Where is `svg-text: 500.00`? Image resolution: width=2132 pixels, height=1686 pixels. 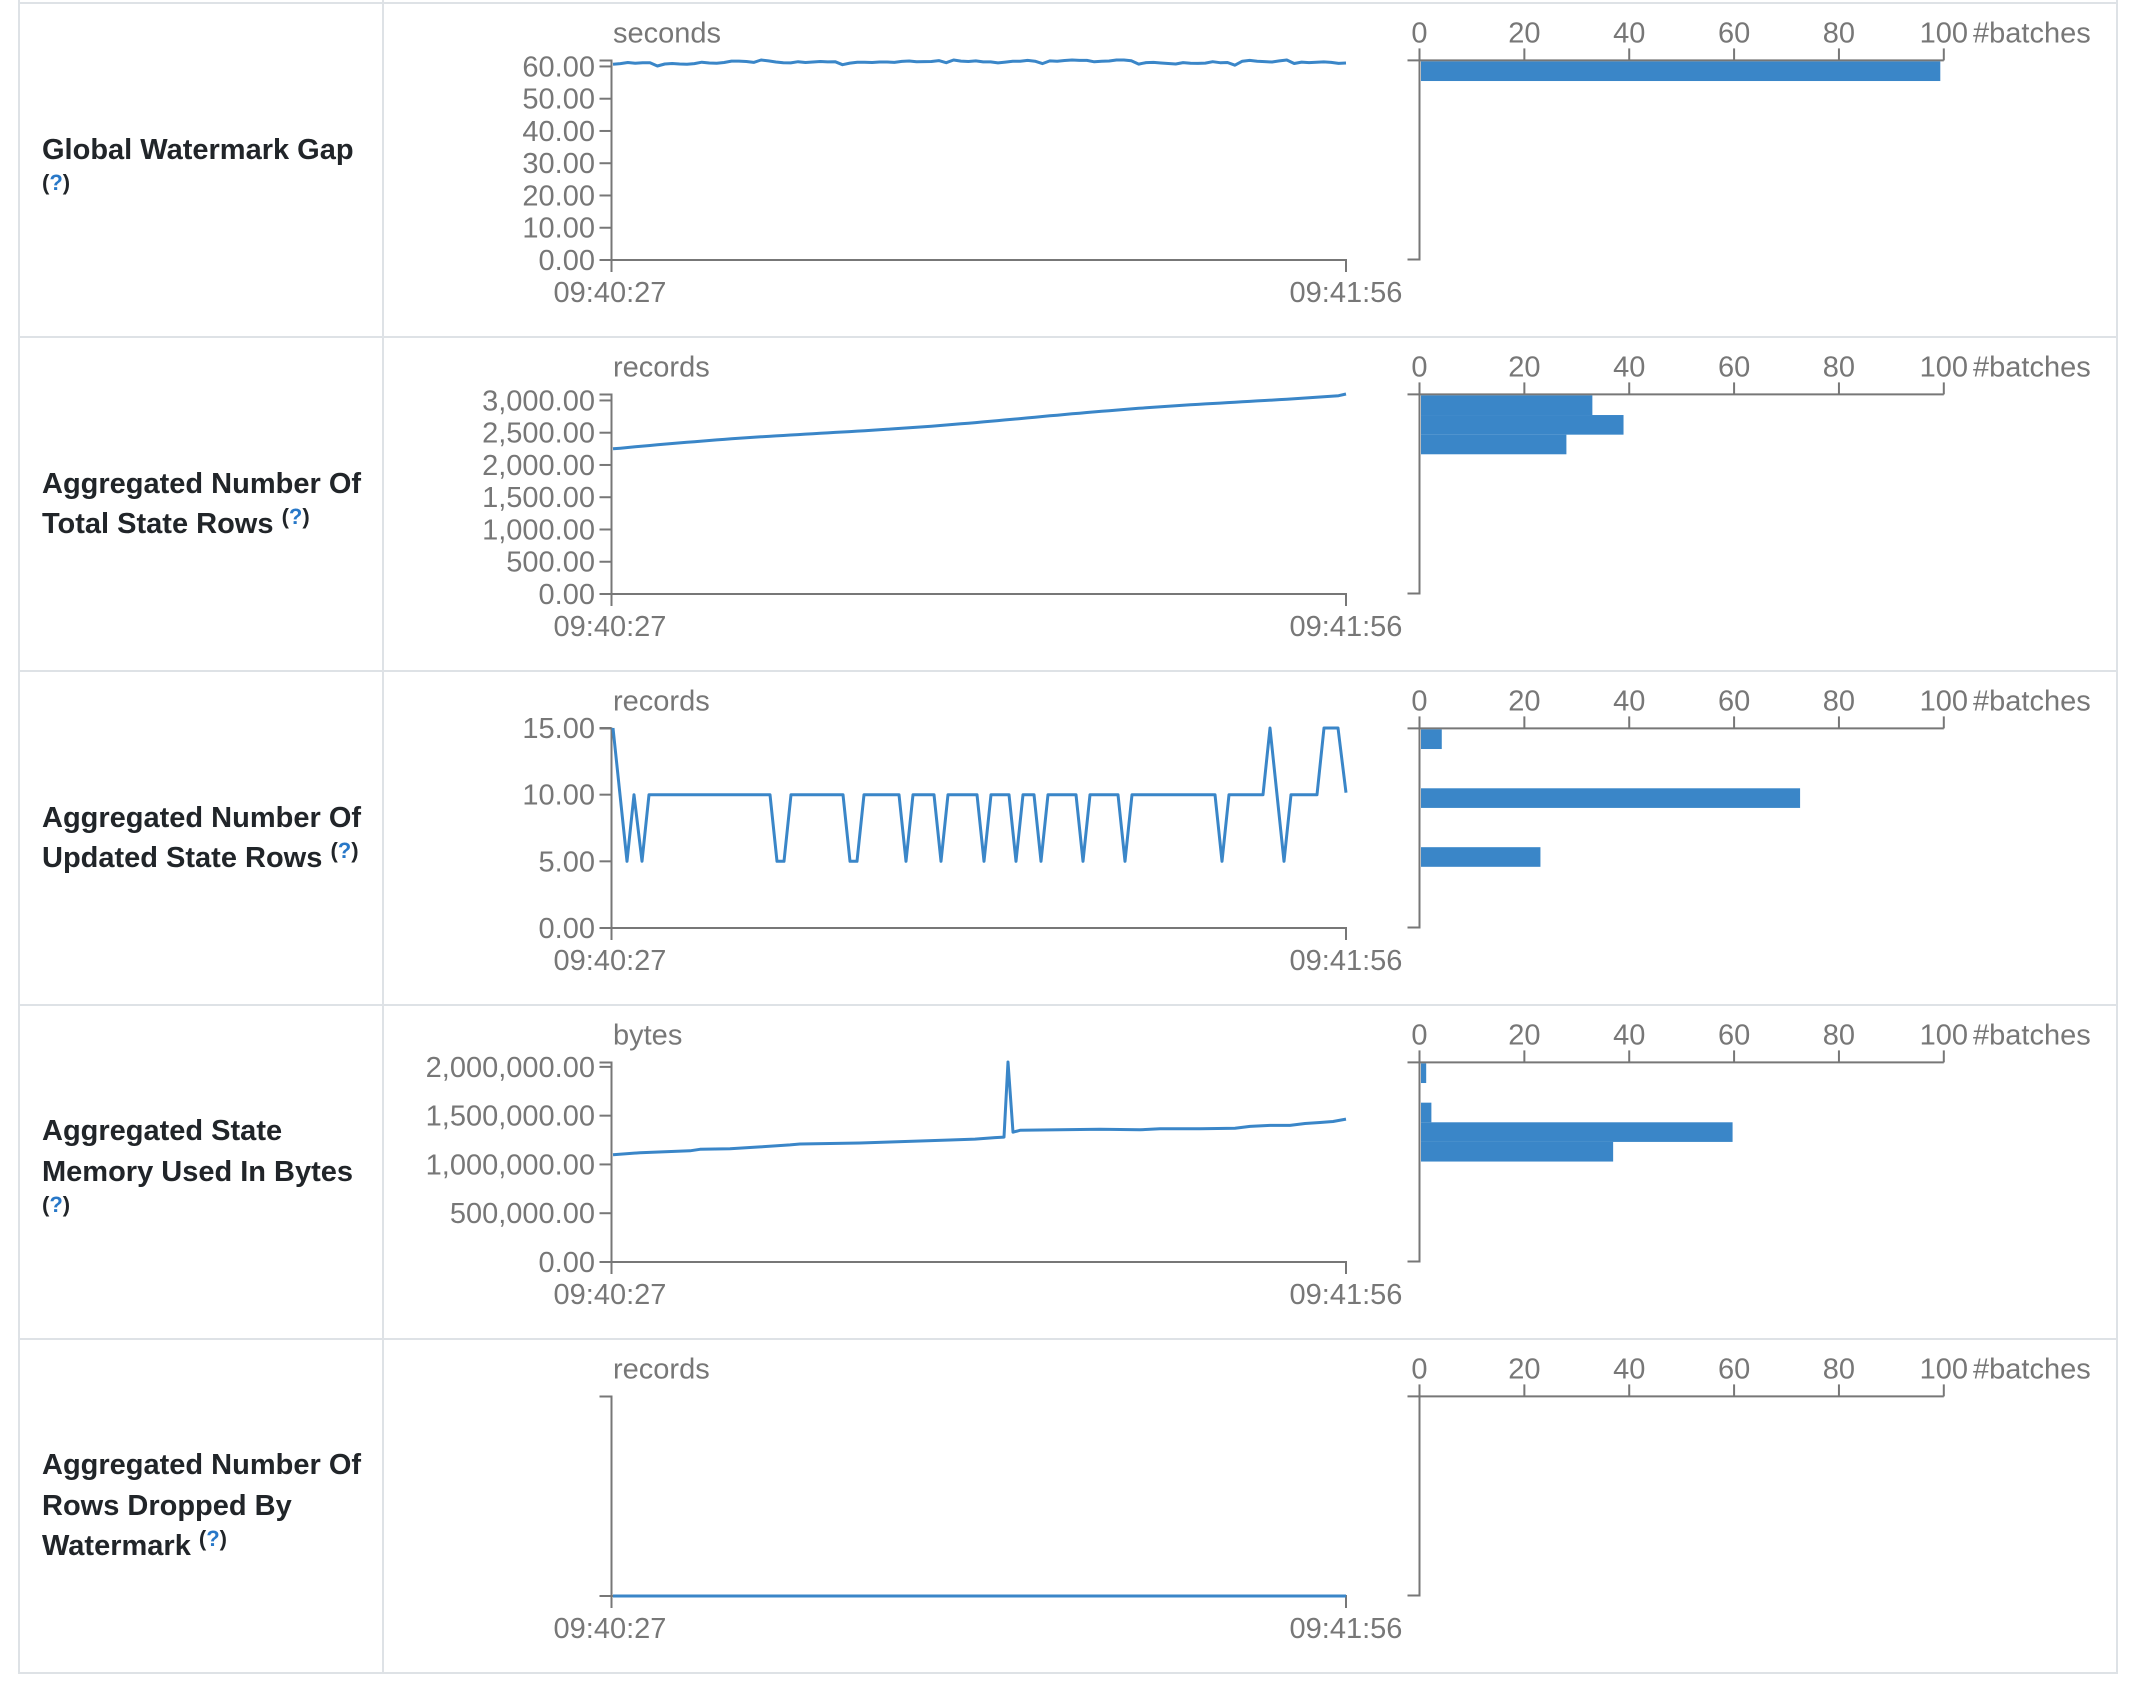 svg-text: 500.00 is located at coordinates (550, 563).